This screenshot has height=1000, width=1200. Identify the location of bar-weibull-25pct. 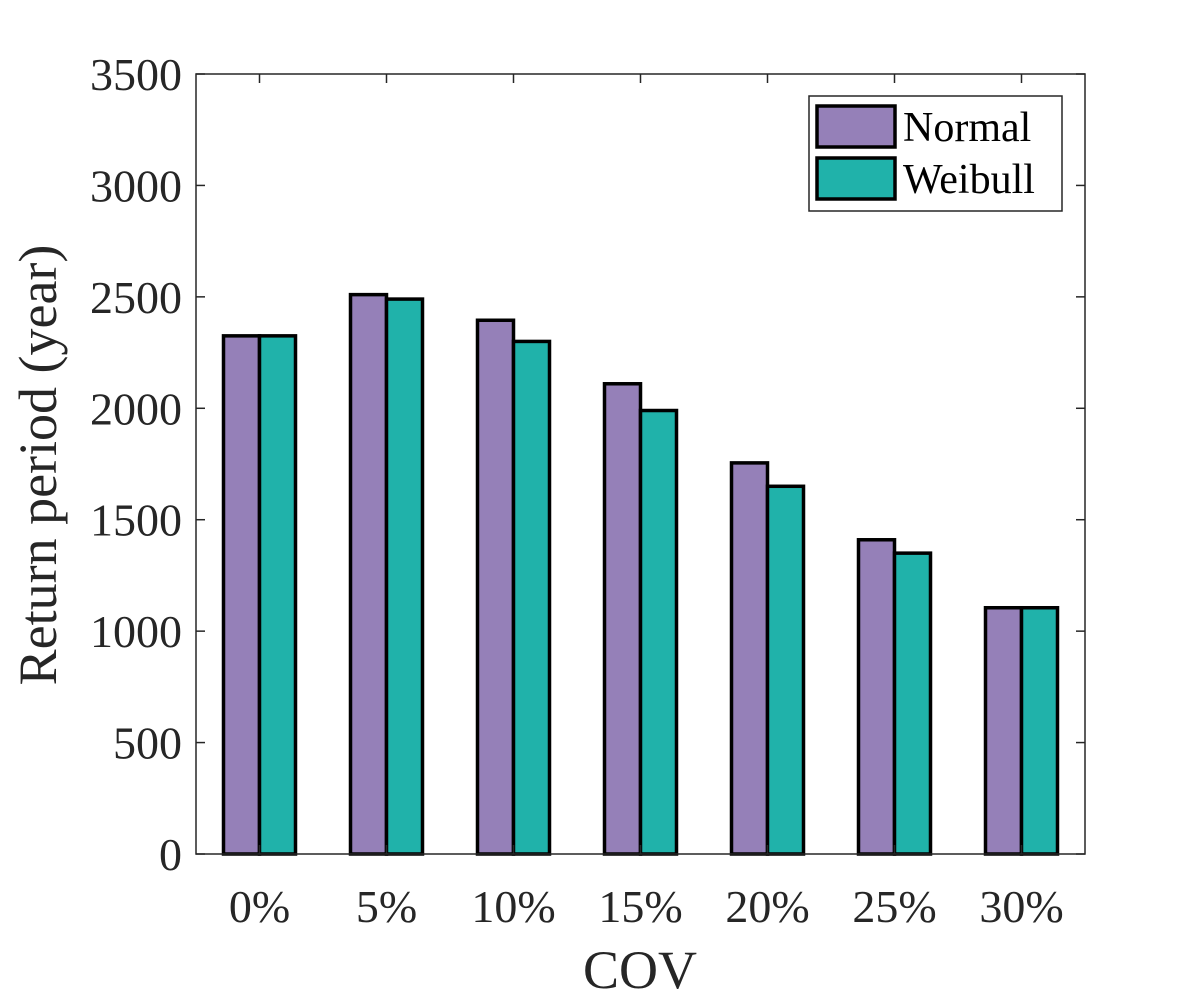
(912, 703).